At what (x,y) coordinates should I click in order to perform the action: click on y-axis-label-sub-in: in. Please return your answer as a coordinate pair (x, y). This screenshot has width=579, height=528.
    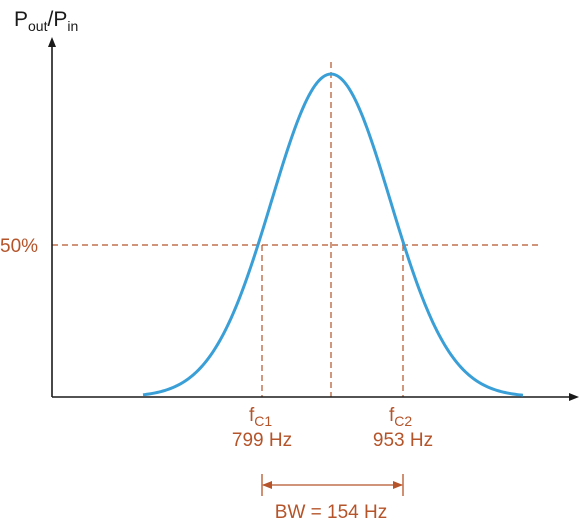
    Looking at the image, I should click on (72, 26).